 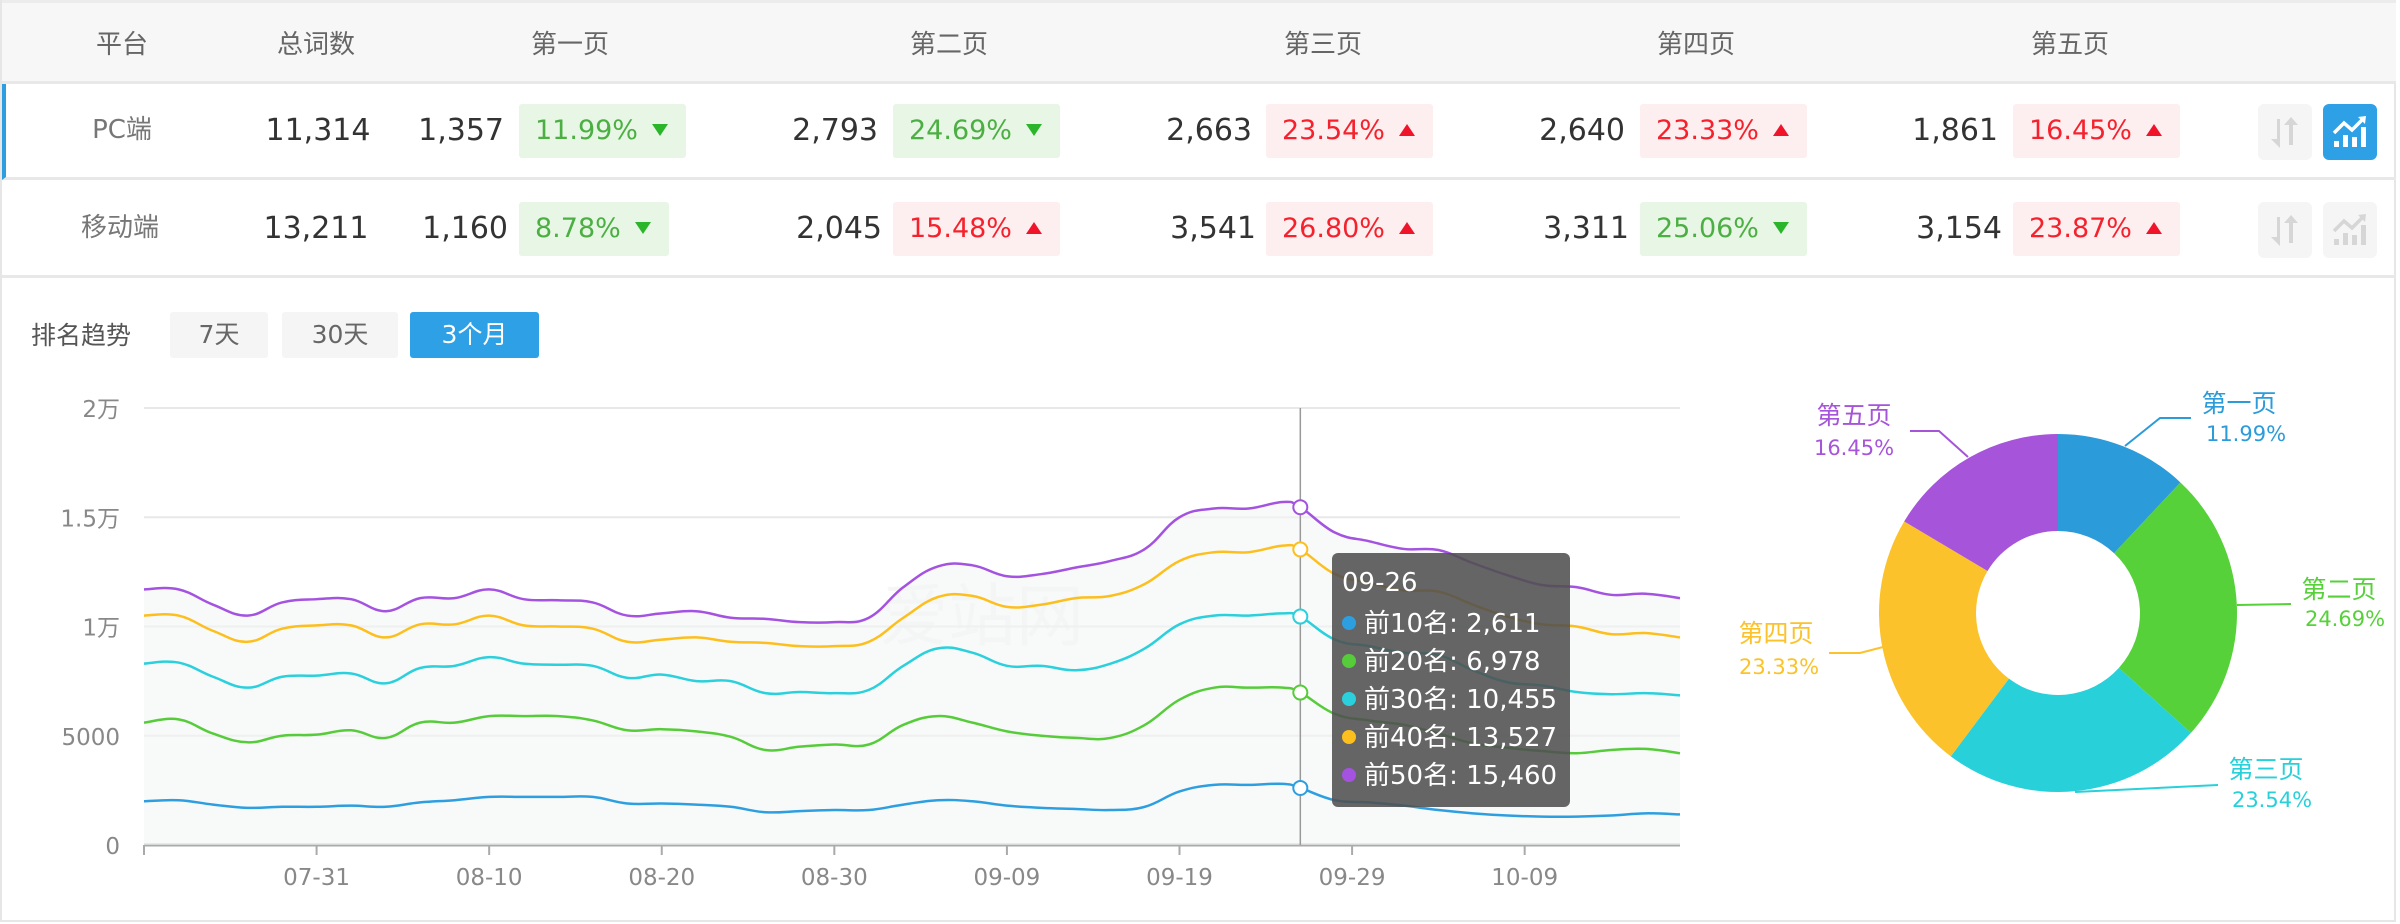 I want to click on page1-count: 1,357, so click(x=461, y=130).